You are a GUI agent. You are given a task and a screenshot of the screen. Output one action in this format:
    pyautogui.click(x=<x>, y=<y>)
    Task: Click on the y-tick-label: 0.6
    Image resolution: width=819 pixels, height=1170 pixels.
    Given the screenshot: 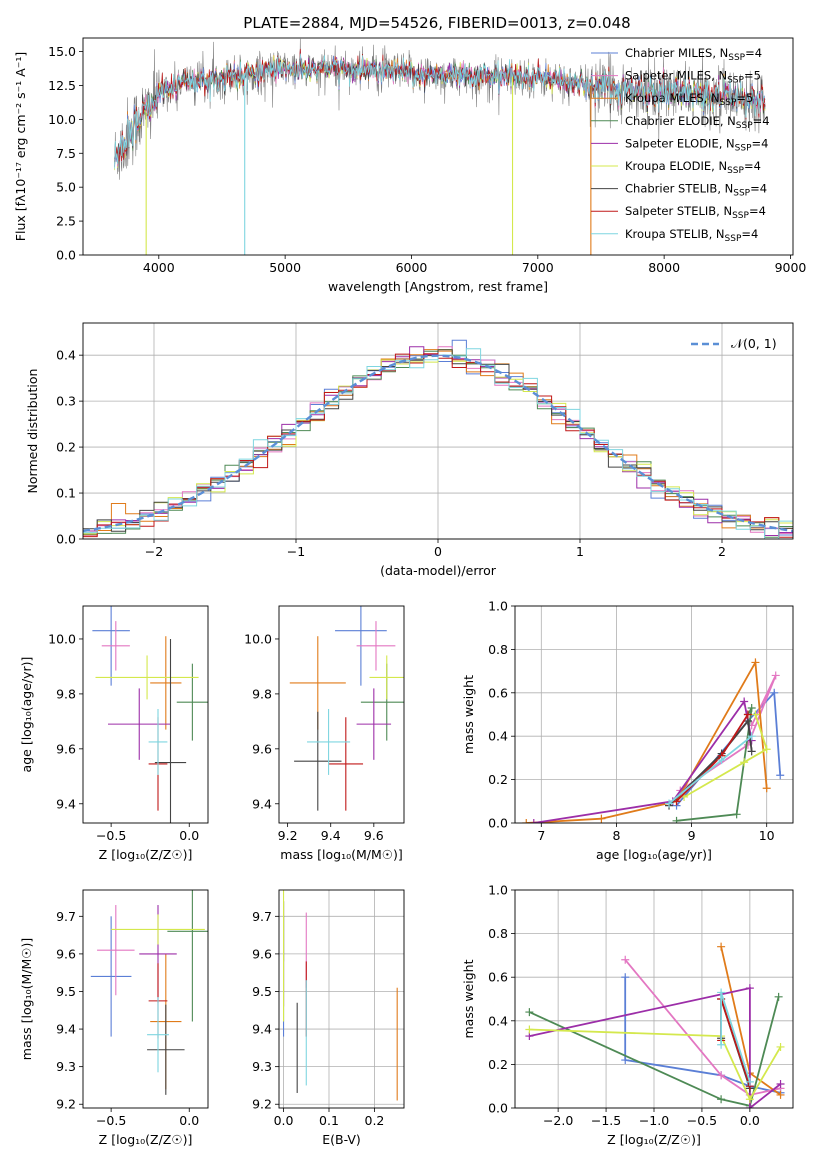 What is the action you would take?
    pyautogui.click(x=498, y=692)
    